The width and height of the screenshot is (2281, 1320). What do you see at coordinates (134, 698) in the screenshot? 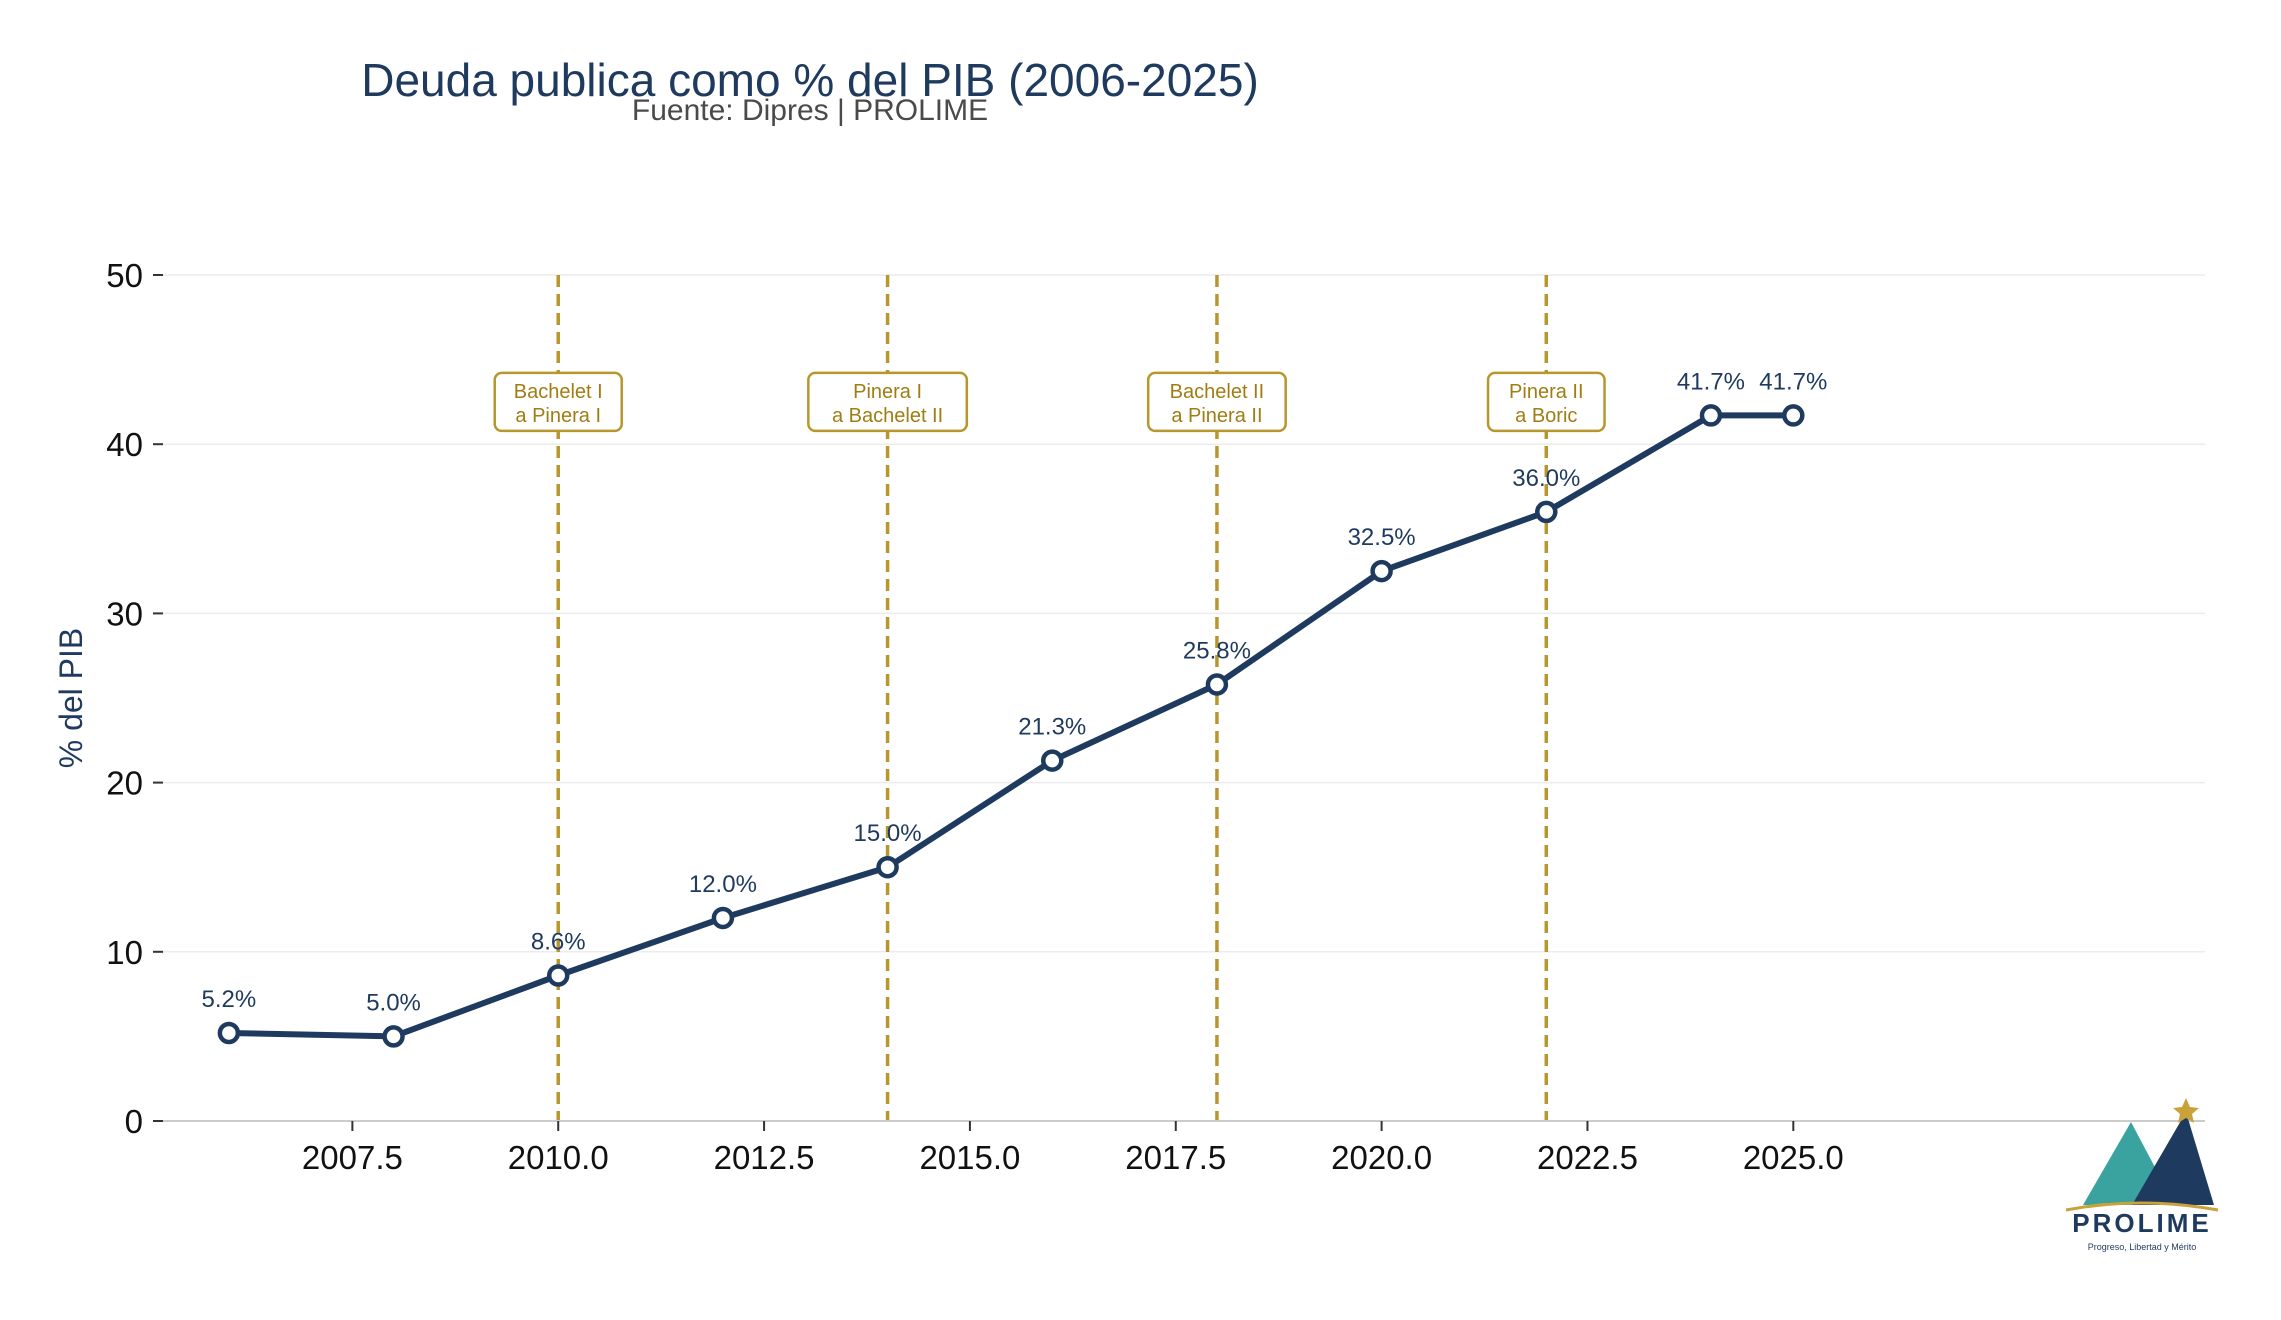
I see `y-axis-ticks: 0 10 20 30 40 50` at bounding box center [134, 698].